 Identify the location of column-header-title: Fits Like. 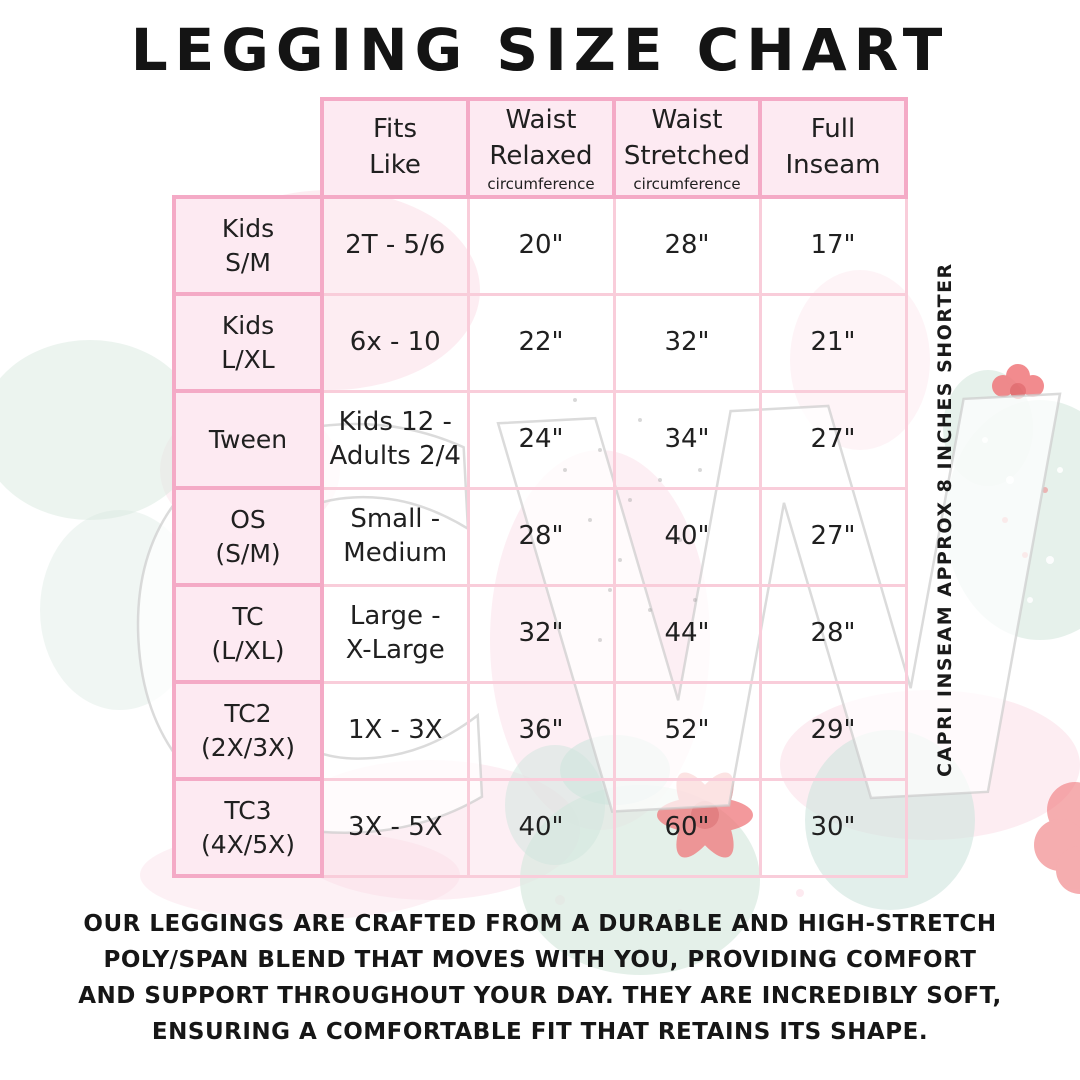
(395, 147).